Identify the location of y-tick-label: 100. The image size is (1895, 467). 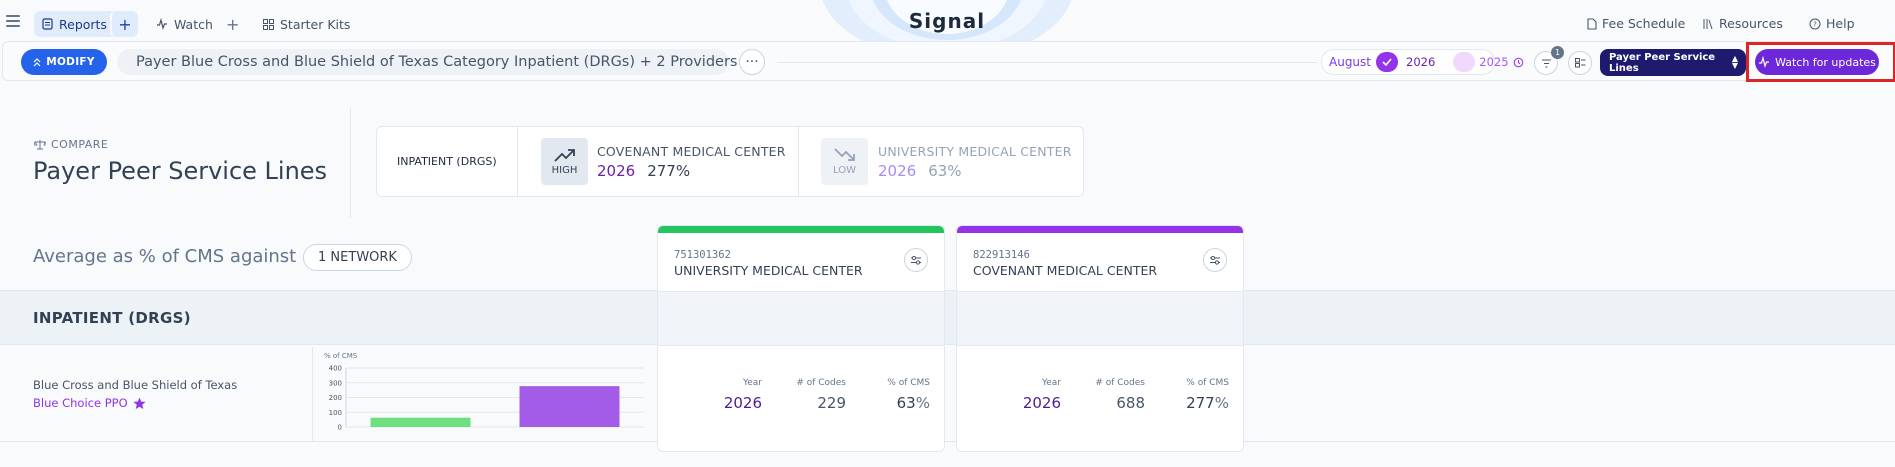
(335, 413).